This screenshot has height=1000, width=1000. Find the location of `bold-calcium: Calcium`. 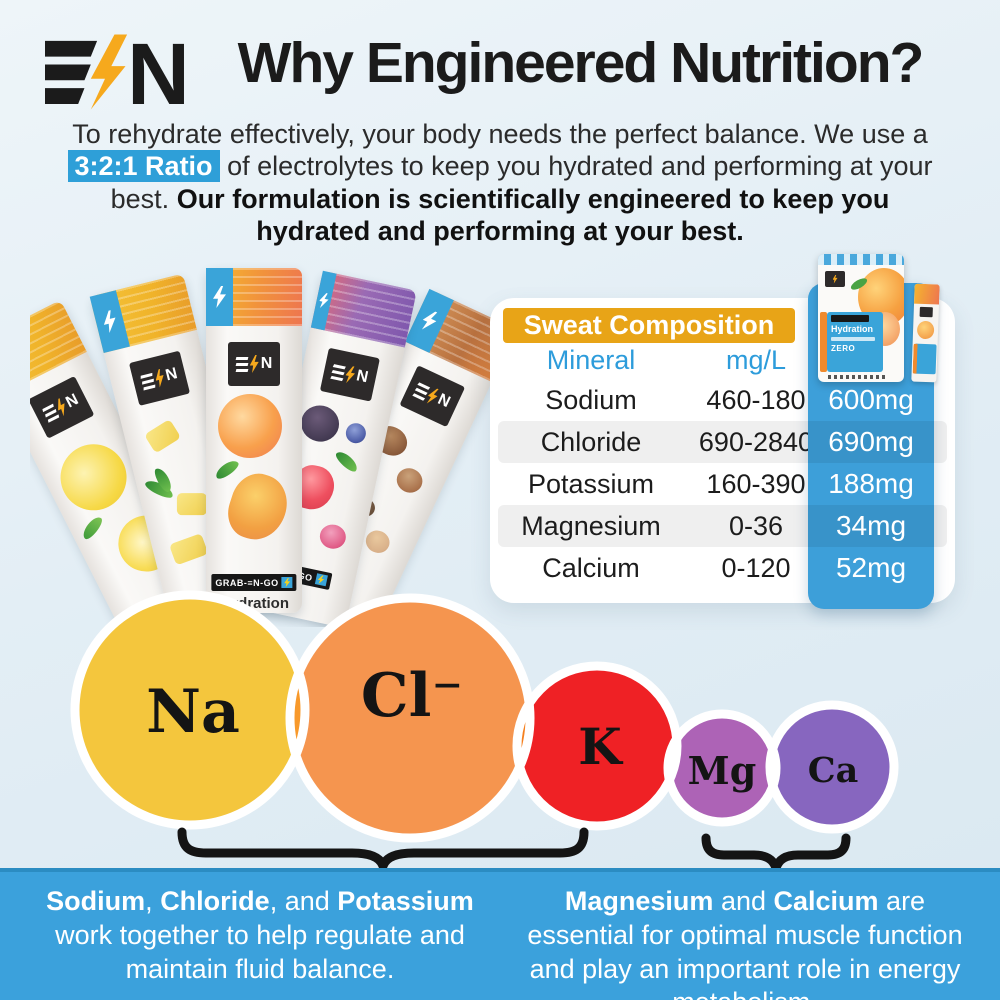

bold-calcium: Calcium is located at coordinates (826, 901).